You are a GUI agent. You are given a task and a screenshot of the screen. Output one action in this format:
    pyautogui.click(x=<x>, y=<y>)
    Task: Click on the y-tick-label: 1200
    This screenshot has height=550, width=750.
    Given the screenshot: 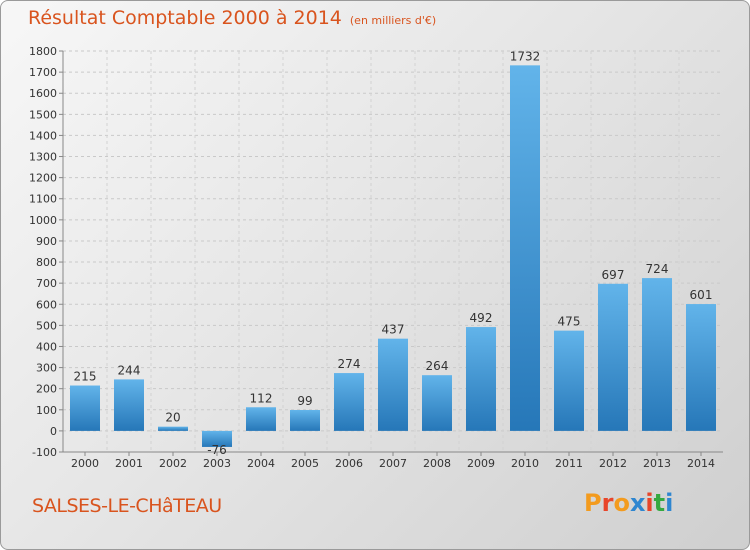 What is the action you would take?
    pyautogui.click(x=43, y=178)
    